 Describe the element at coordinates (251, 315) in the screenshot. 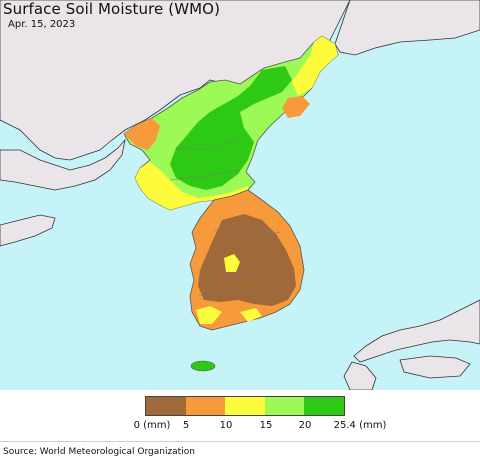

I see `sk-moist-southeast` at that location.